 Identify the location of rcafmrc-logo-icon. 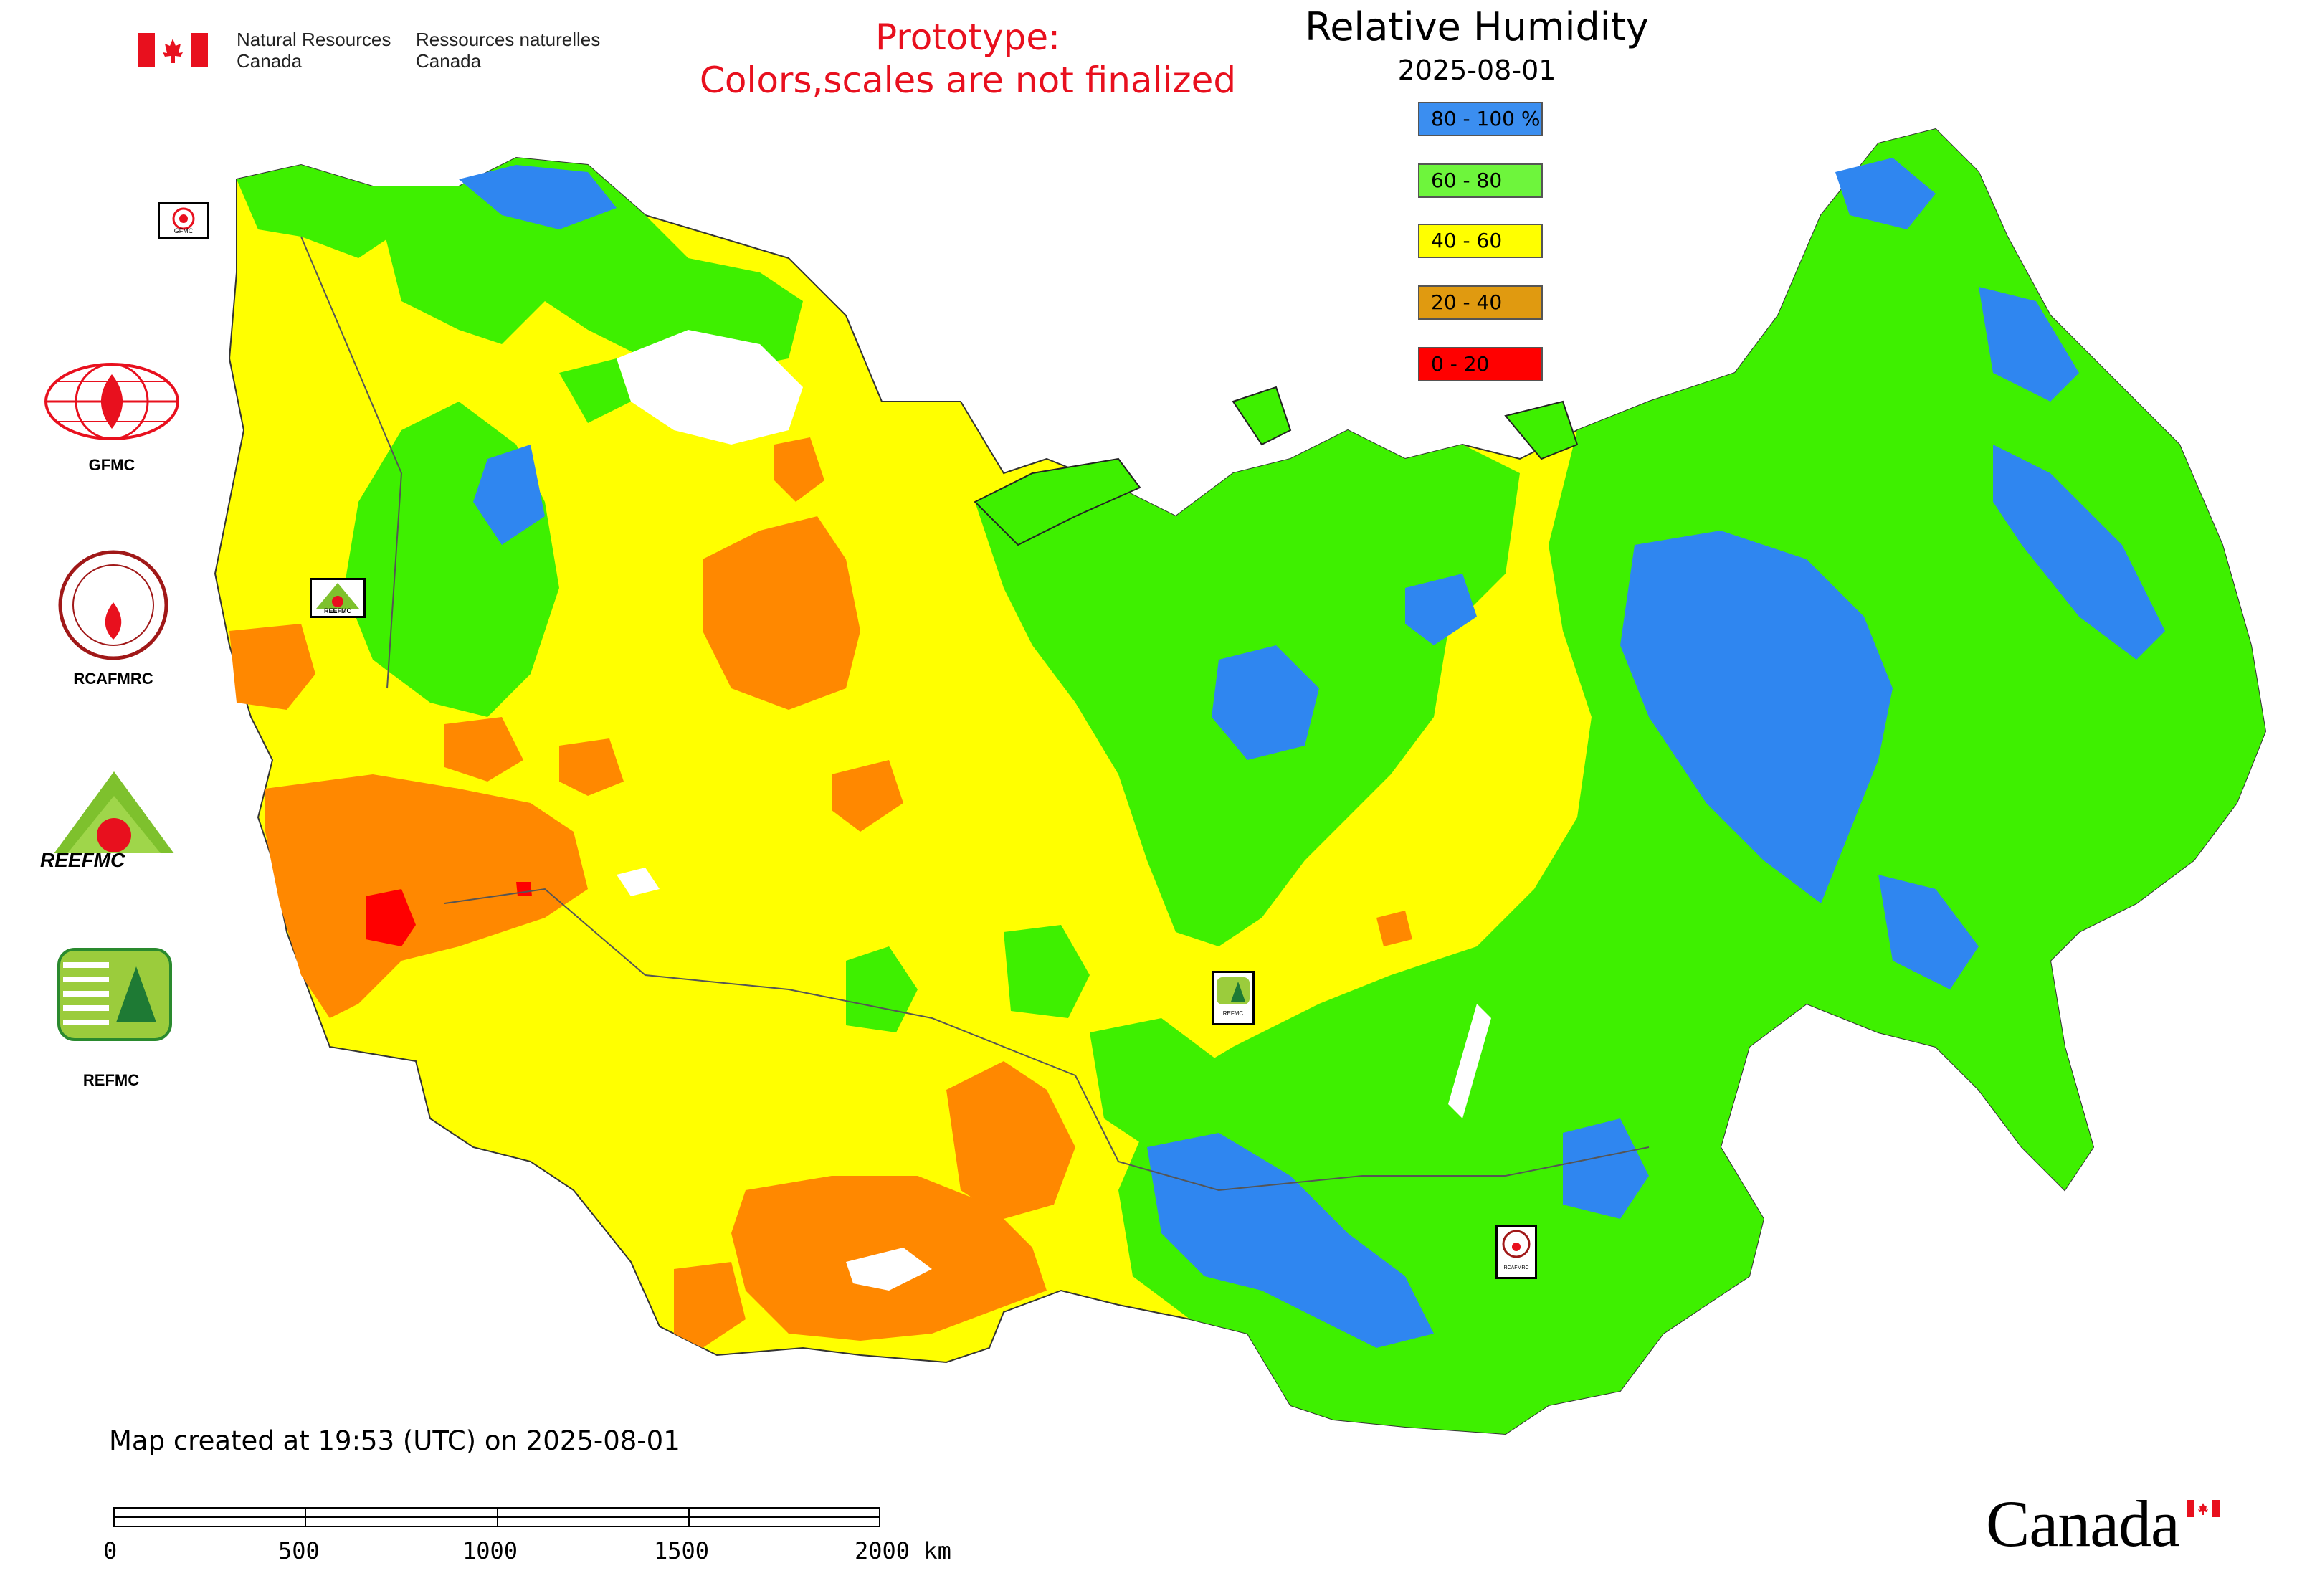
(113, 605).